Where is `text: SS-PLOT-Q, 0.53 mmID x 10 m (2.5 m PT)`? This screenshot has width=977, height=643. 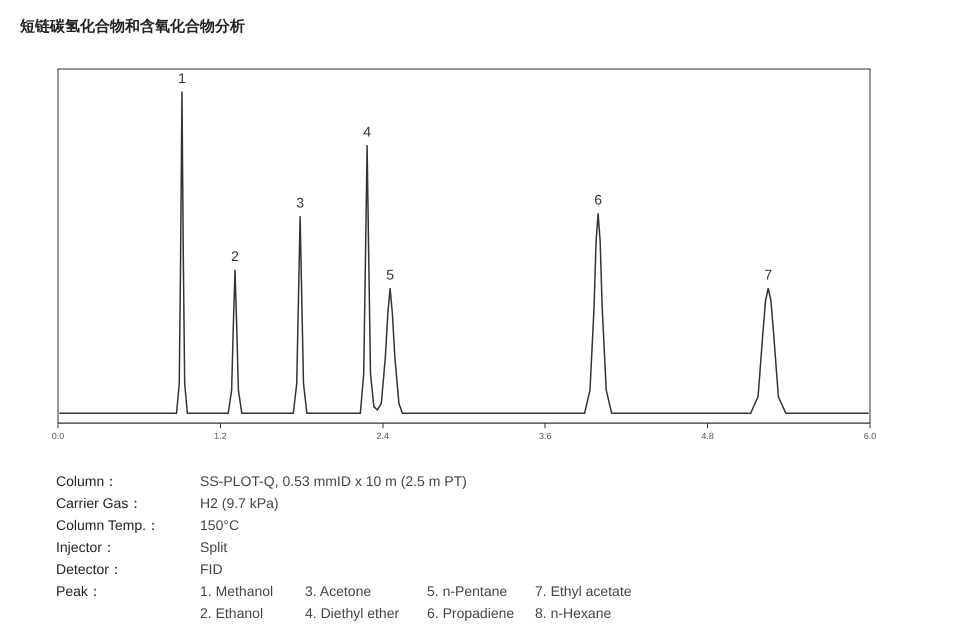 text: SS-PLOT-Q, 0.53 mmID x 10 m (2.5 m PT) is located at coordinates (334, 481).